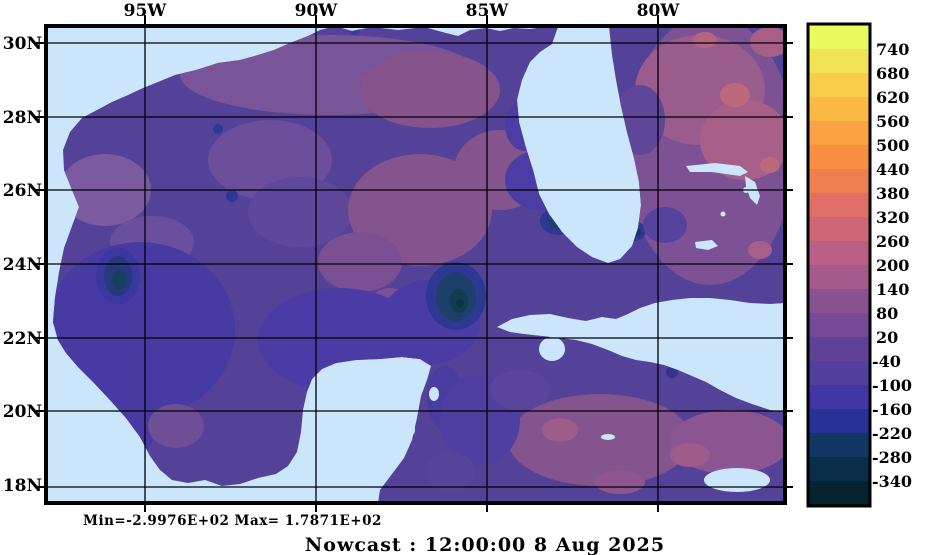 The width and height of the screenshot is (933, 555). What do you see at coordinates (22, 191) in the screenshot?
I see `lat-label: 26N` at bounding box center [22, 191].